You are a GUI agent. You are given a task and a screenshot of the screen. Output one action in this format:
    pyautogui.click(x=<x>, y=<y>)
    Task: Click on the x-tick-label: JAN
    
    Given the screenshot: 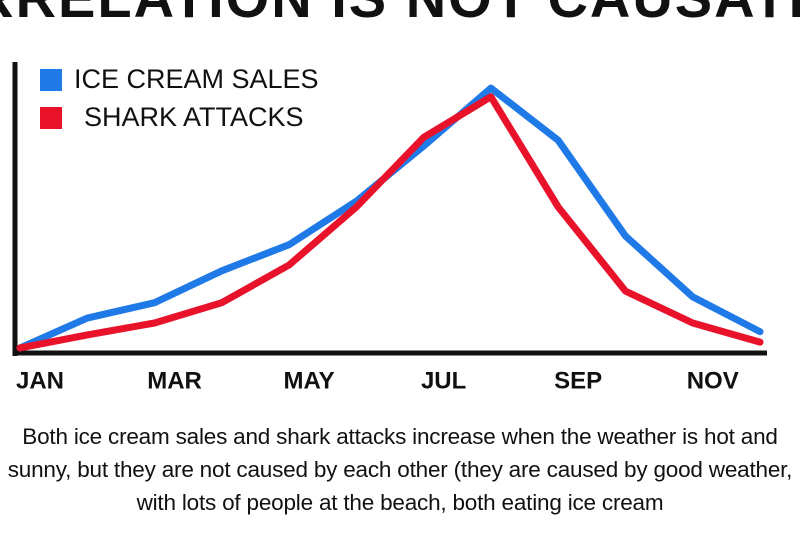 What is the action you would take?
    pyautogui.click(x=40, y=380)
    